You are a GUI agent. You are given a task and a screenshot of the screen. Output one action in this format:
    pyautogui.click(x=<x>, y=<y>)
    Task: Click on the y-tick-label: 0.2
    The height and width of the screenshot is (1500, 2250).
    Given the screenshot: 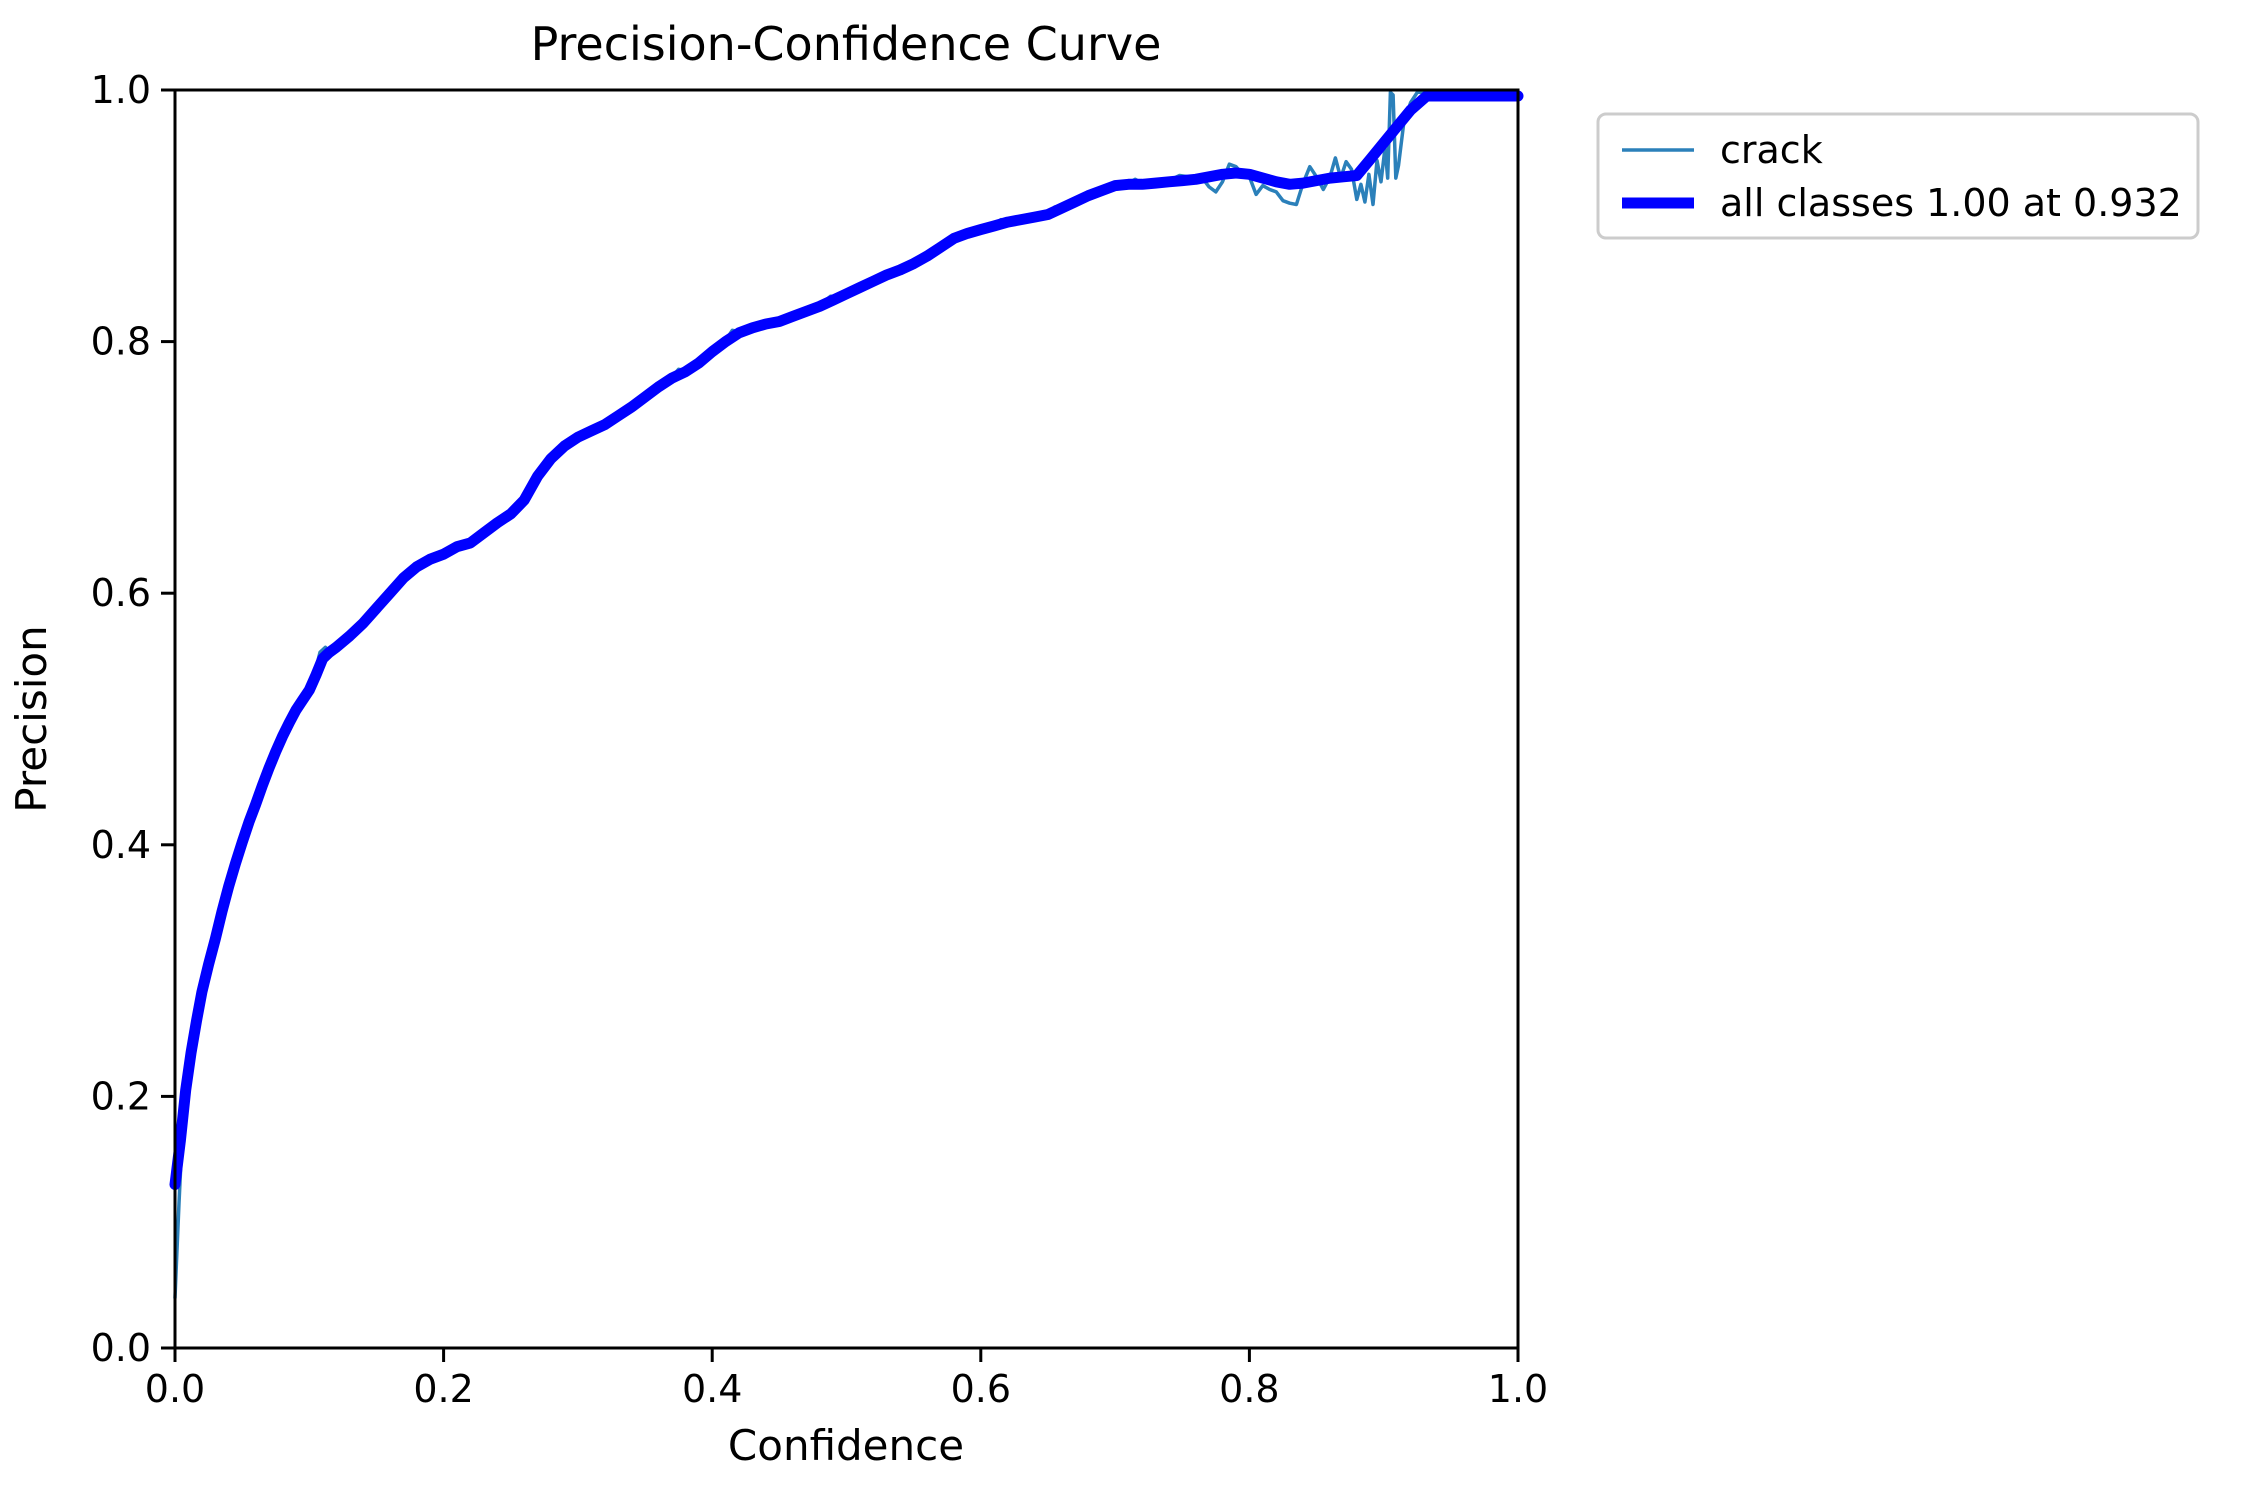 What is the action you would take?
    pyautogui.click(x=121, y=1096)
    